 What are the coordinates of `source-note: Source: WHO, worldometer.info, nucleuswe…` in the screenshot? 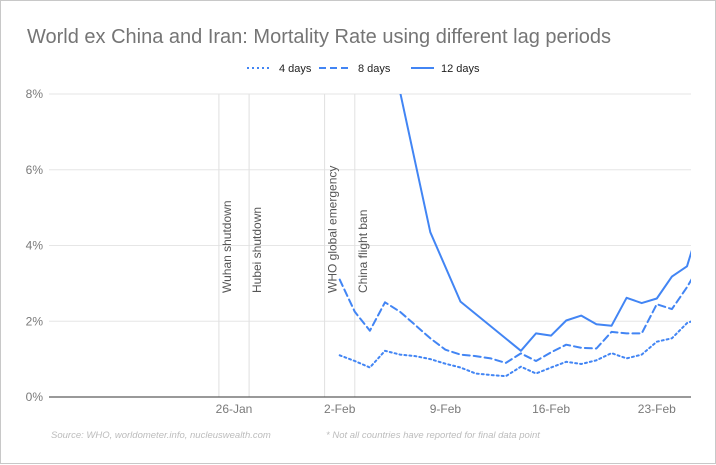 It's located at (161, 435).